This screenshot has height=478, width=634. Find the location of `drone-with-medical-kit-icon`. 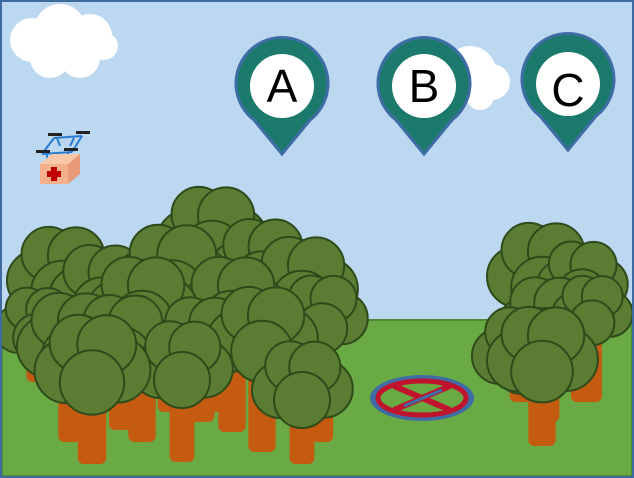

drone-with-medical-kit-icon is located at coordinates (63, 157).